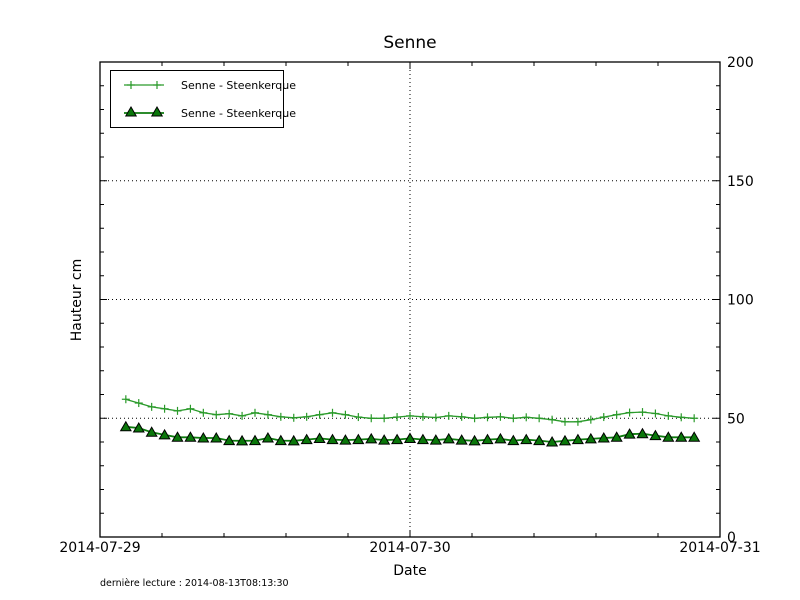  I want to click on y-tick-label: 100, so click(740, 301).